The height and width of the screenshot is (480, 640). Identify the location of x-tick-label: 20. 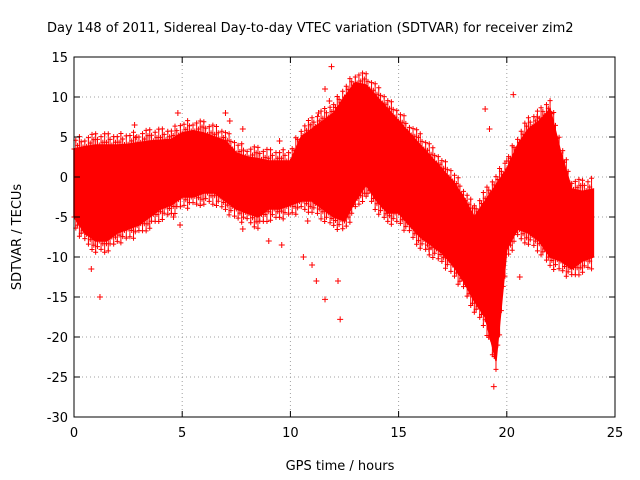
(507, 433).